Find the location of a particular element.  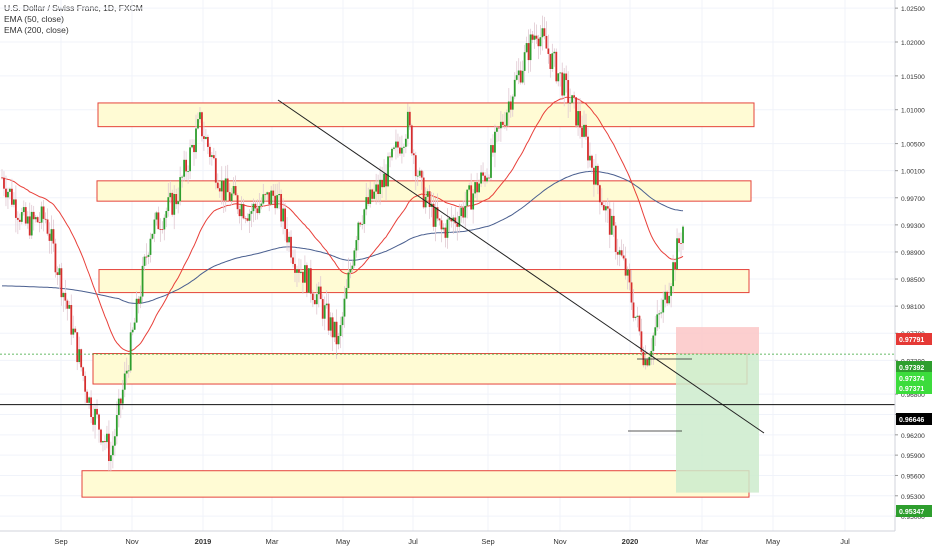

time-axis: Sep Nov 2019 Mar May Jul Sep Nov 2020 Mar May Jul is located at coordinates (447, 538).